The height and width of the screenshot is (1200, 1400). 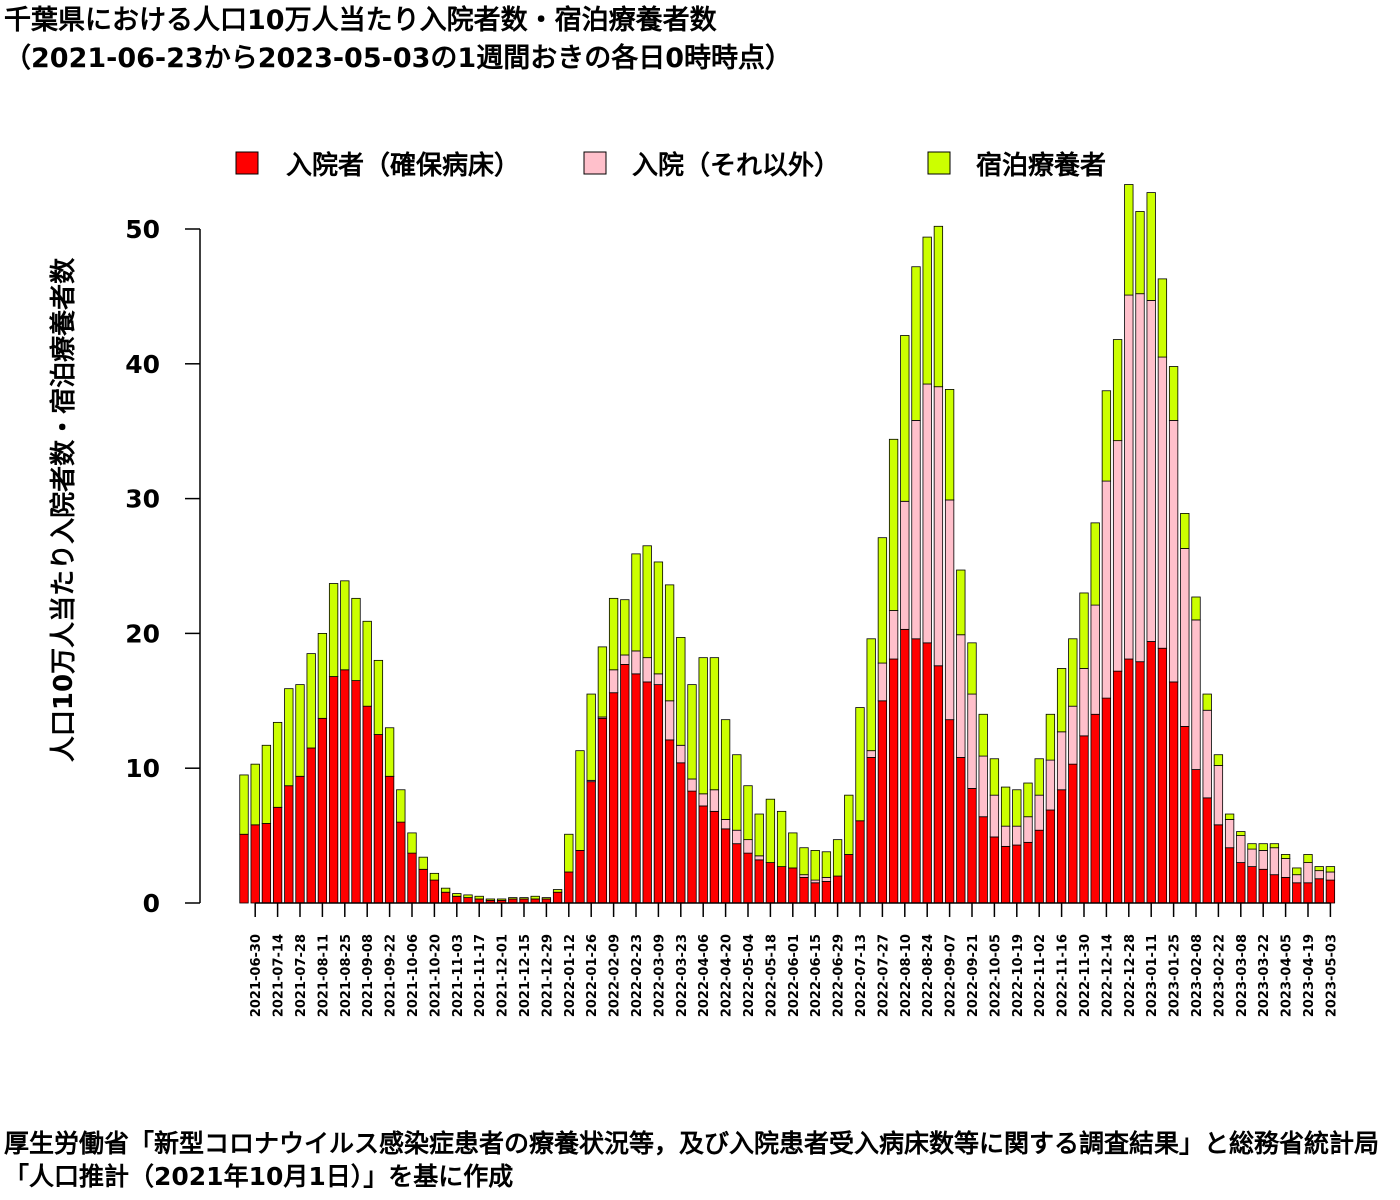 What do you see at coordinates (595, 163) in the screenshot?
I see `legend-swatch-hospitalized-other` at bounding box center [595, 163].